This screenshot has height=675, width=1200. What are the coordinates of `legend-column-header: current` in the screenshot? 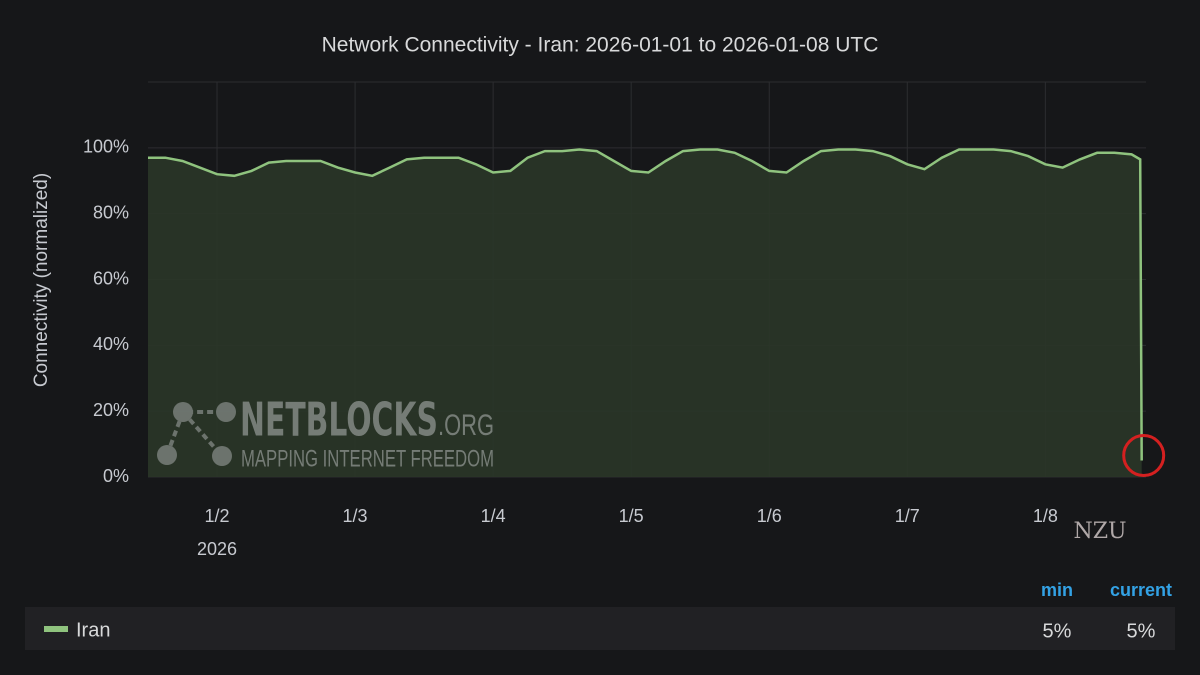 It's located at (1141, 590).